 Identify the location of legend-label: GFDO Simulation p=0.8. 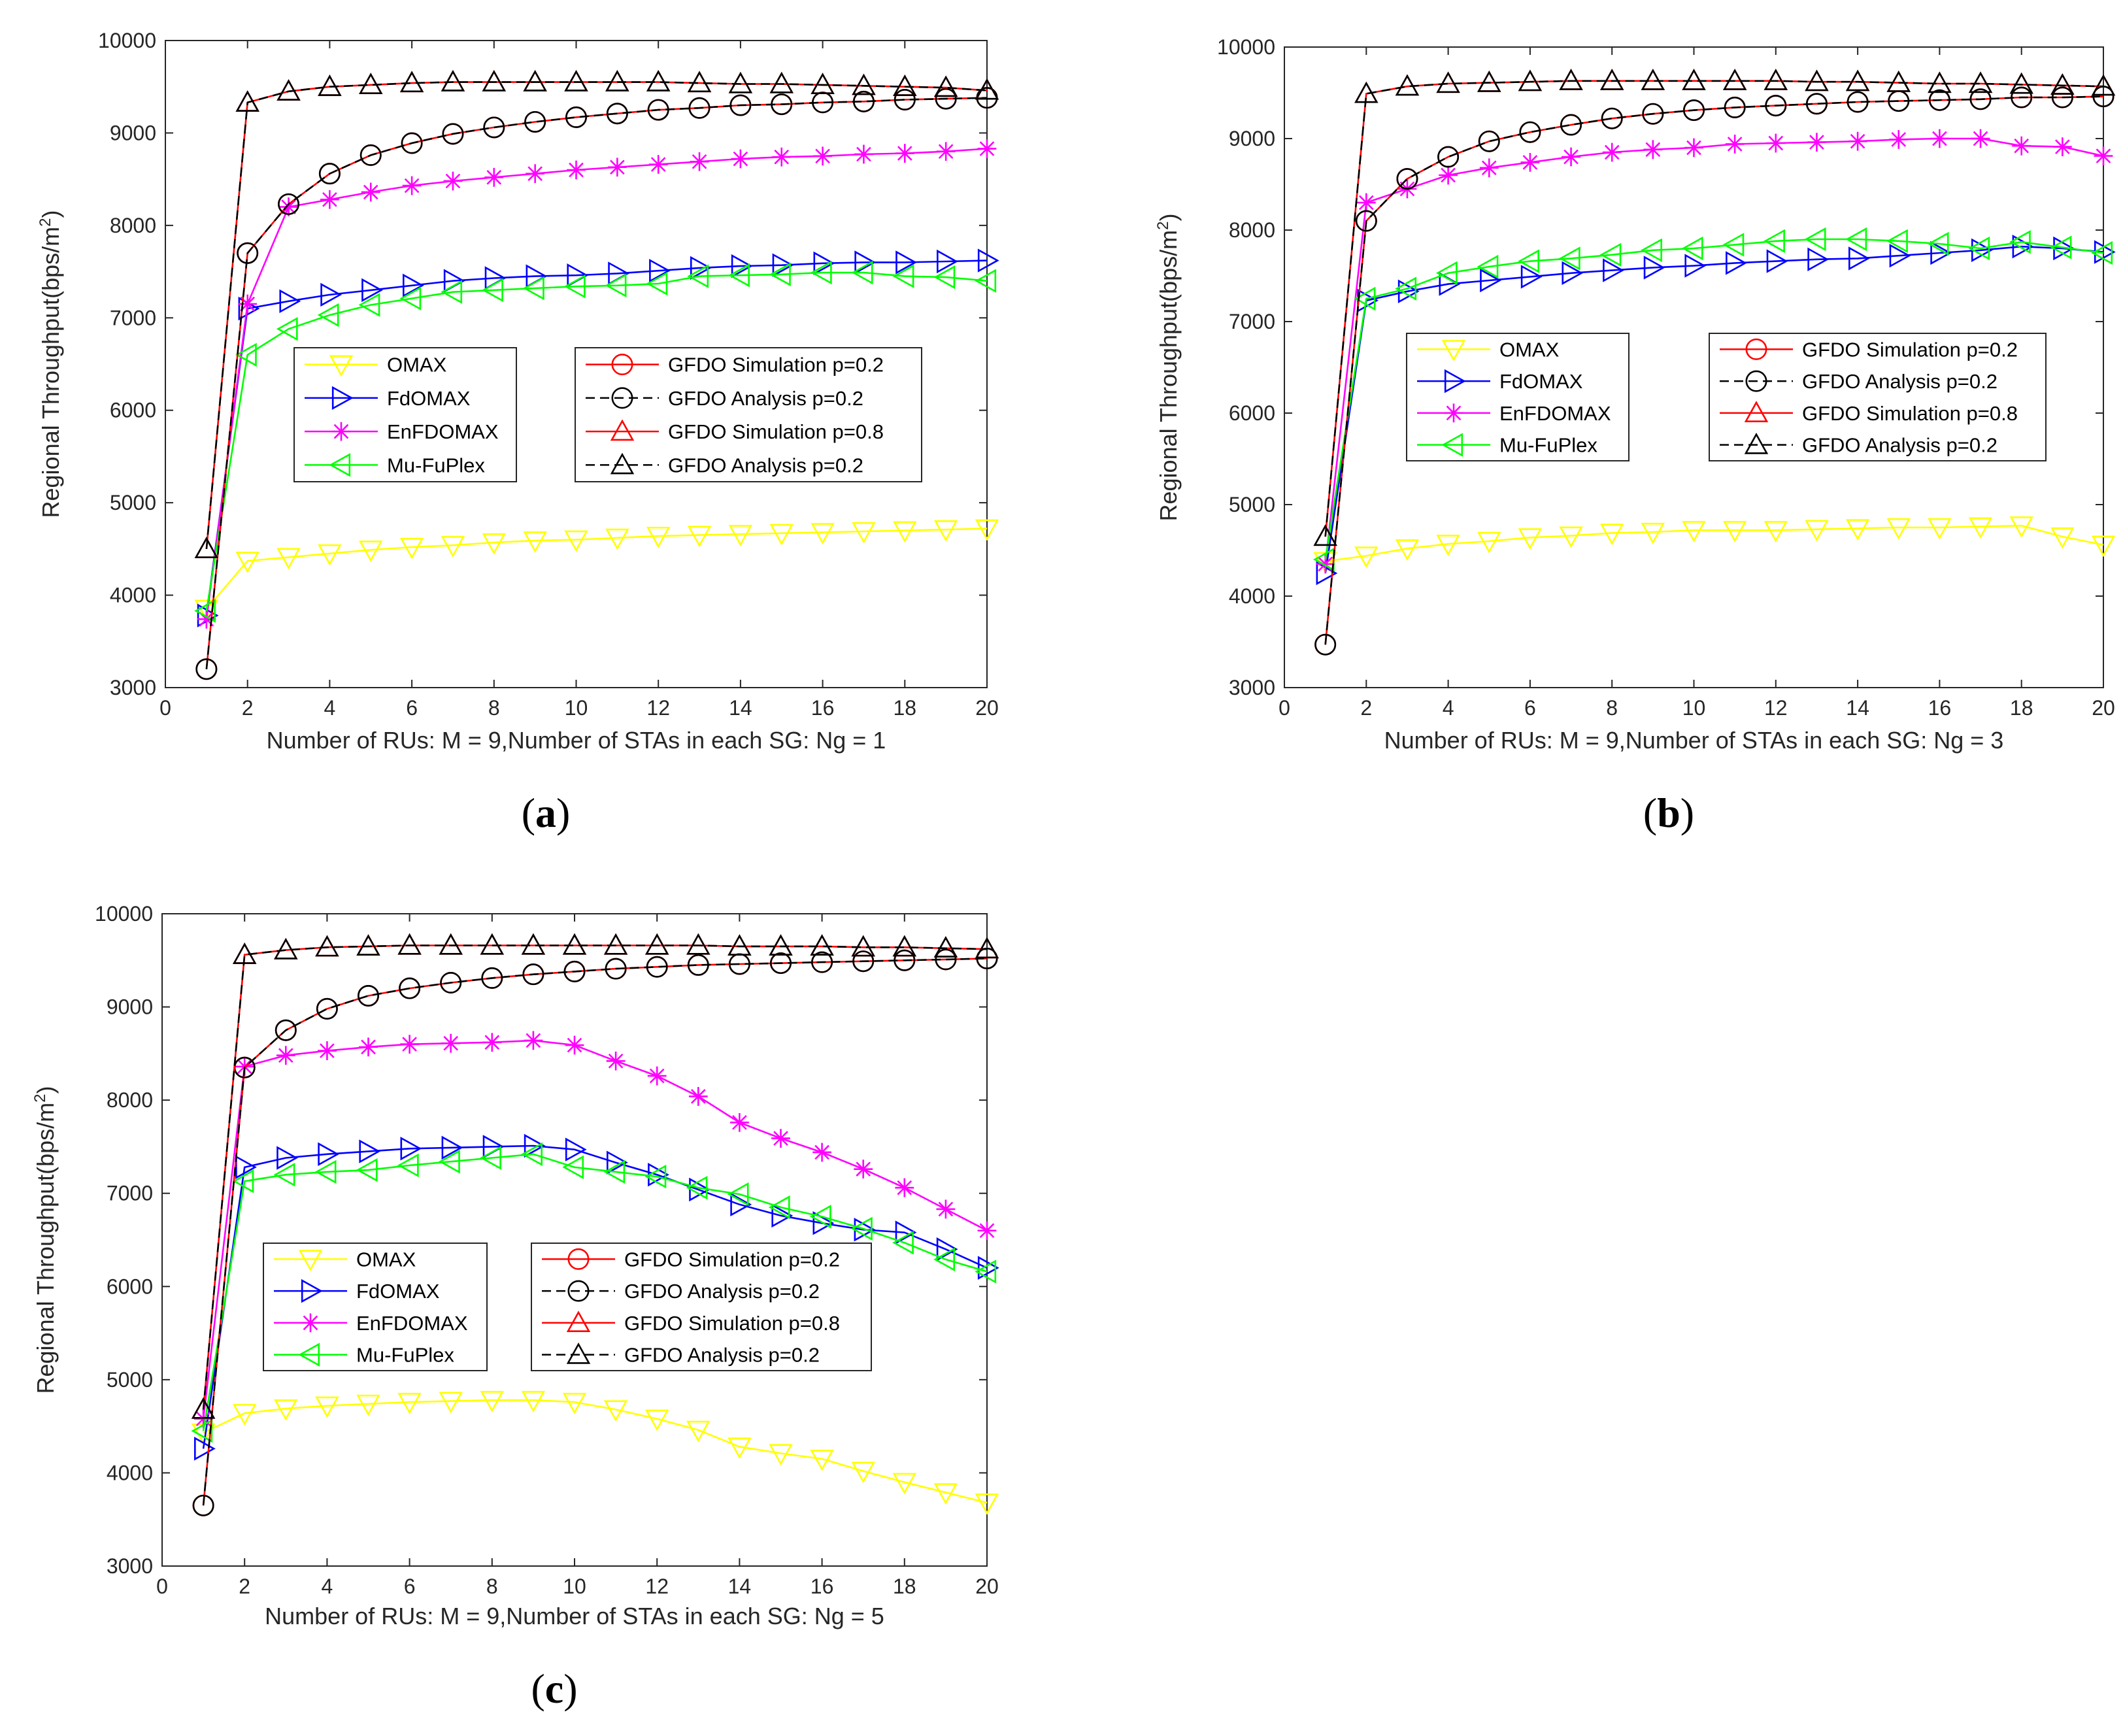
(776, 432).